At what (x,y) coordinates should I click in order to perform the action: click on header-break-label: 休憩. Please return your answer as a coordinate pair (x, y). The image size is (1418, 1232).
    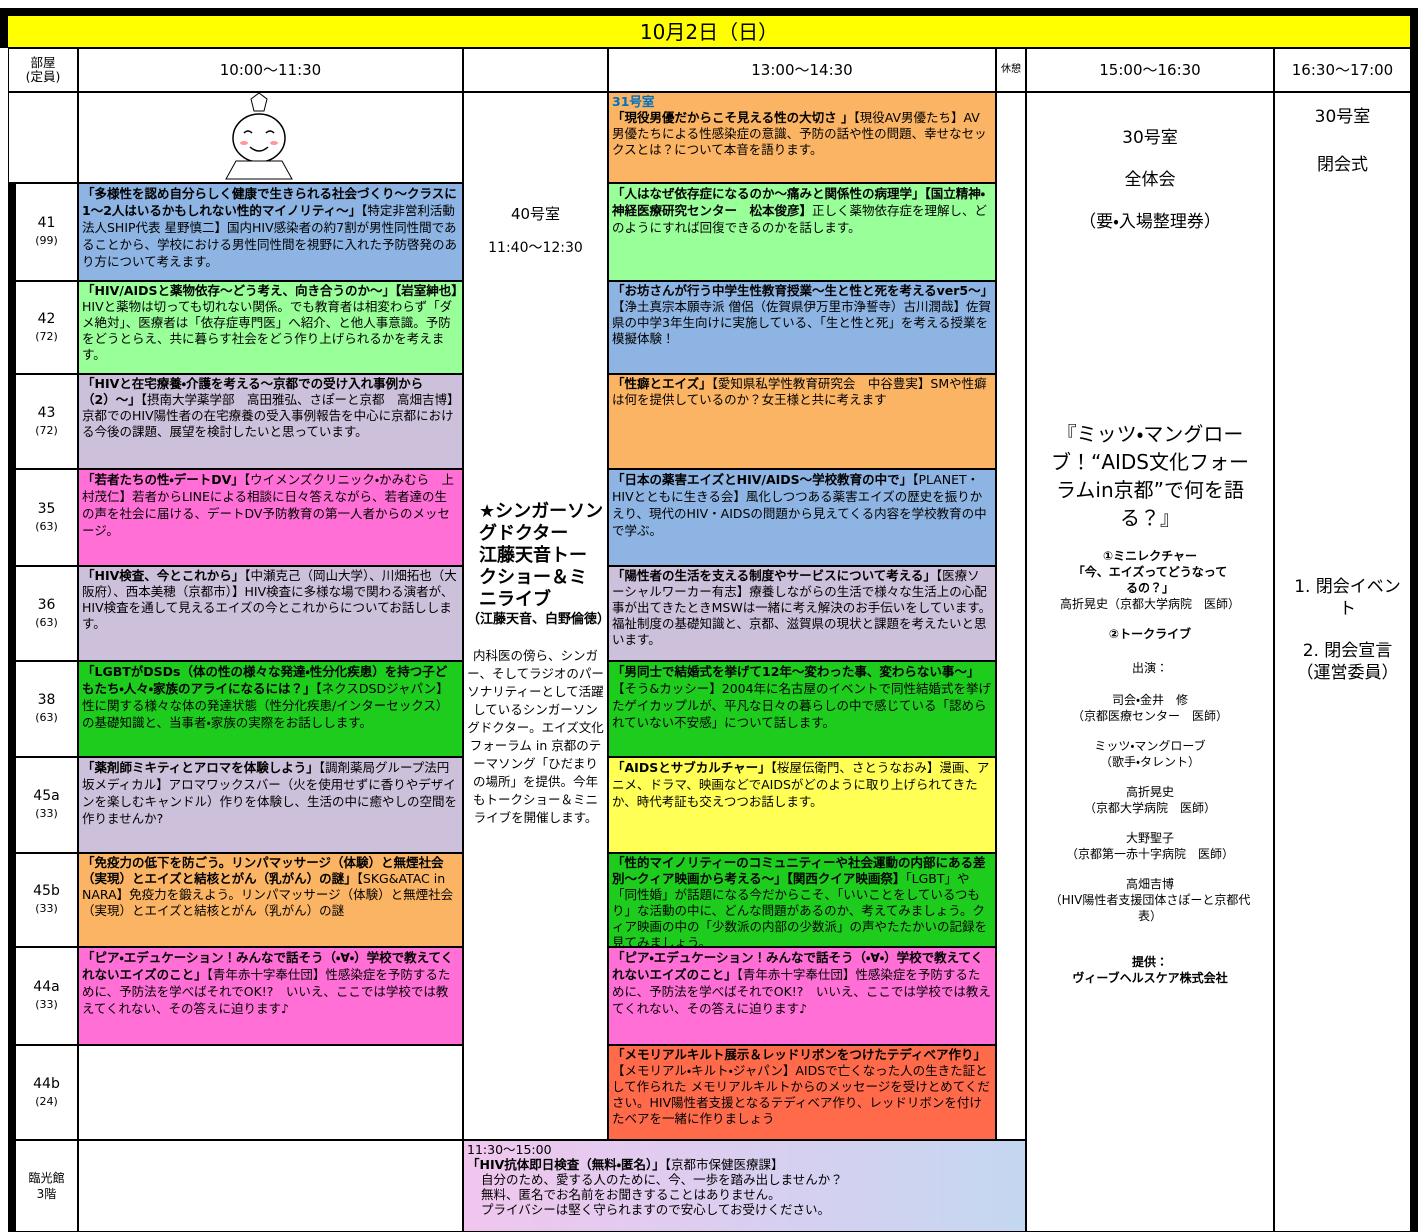
    Looking at the image, I should click on (1011, 69).